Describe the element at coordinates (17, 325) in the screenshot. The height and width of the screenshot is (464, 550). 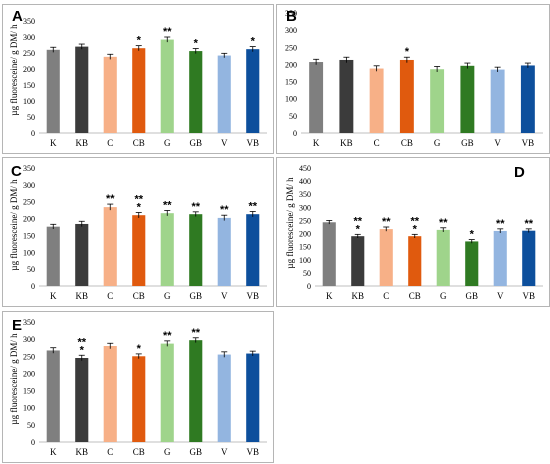
I see `panel-label-e: E` at that location.